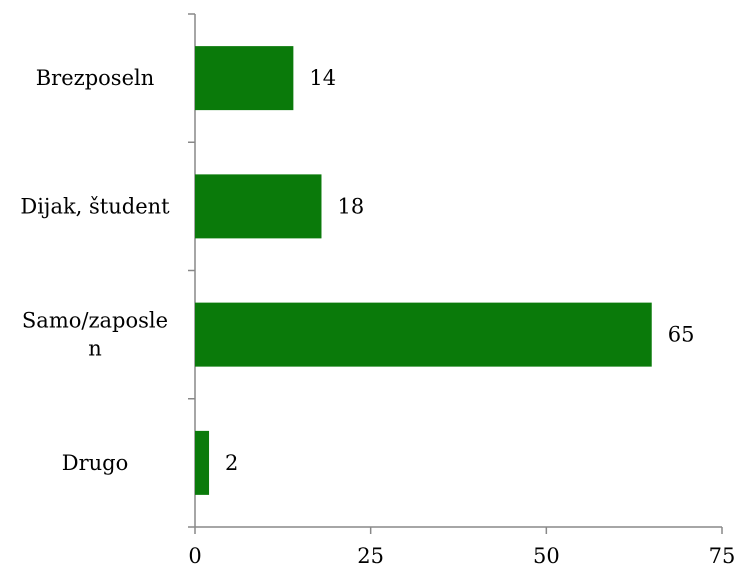 This screenshot has height=569, width=744. I want to click on x-tick-label: 0, so click(194, 556).